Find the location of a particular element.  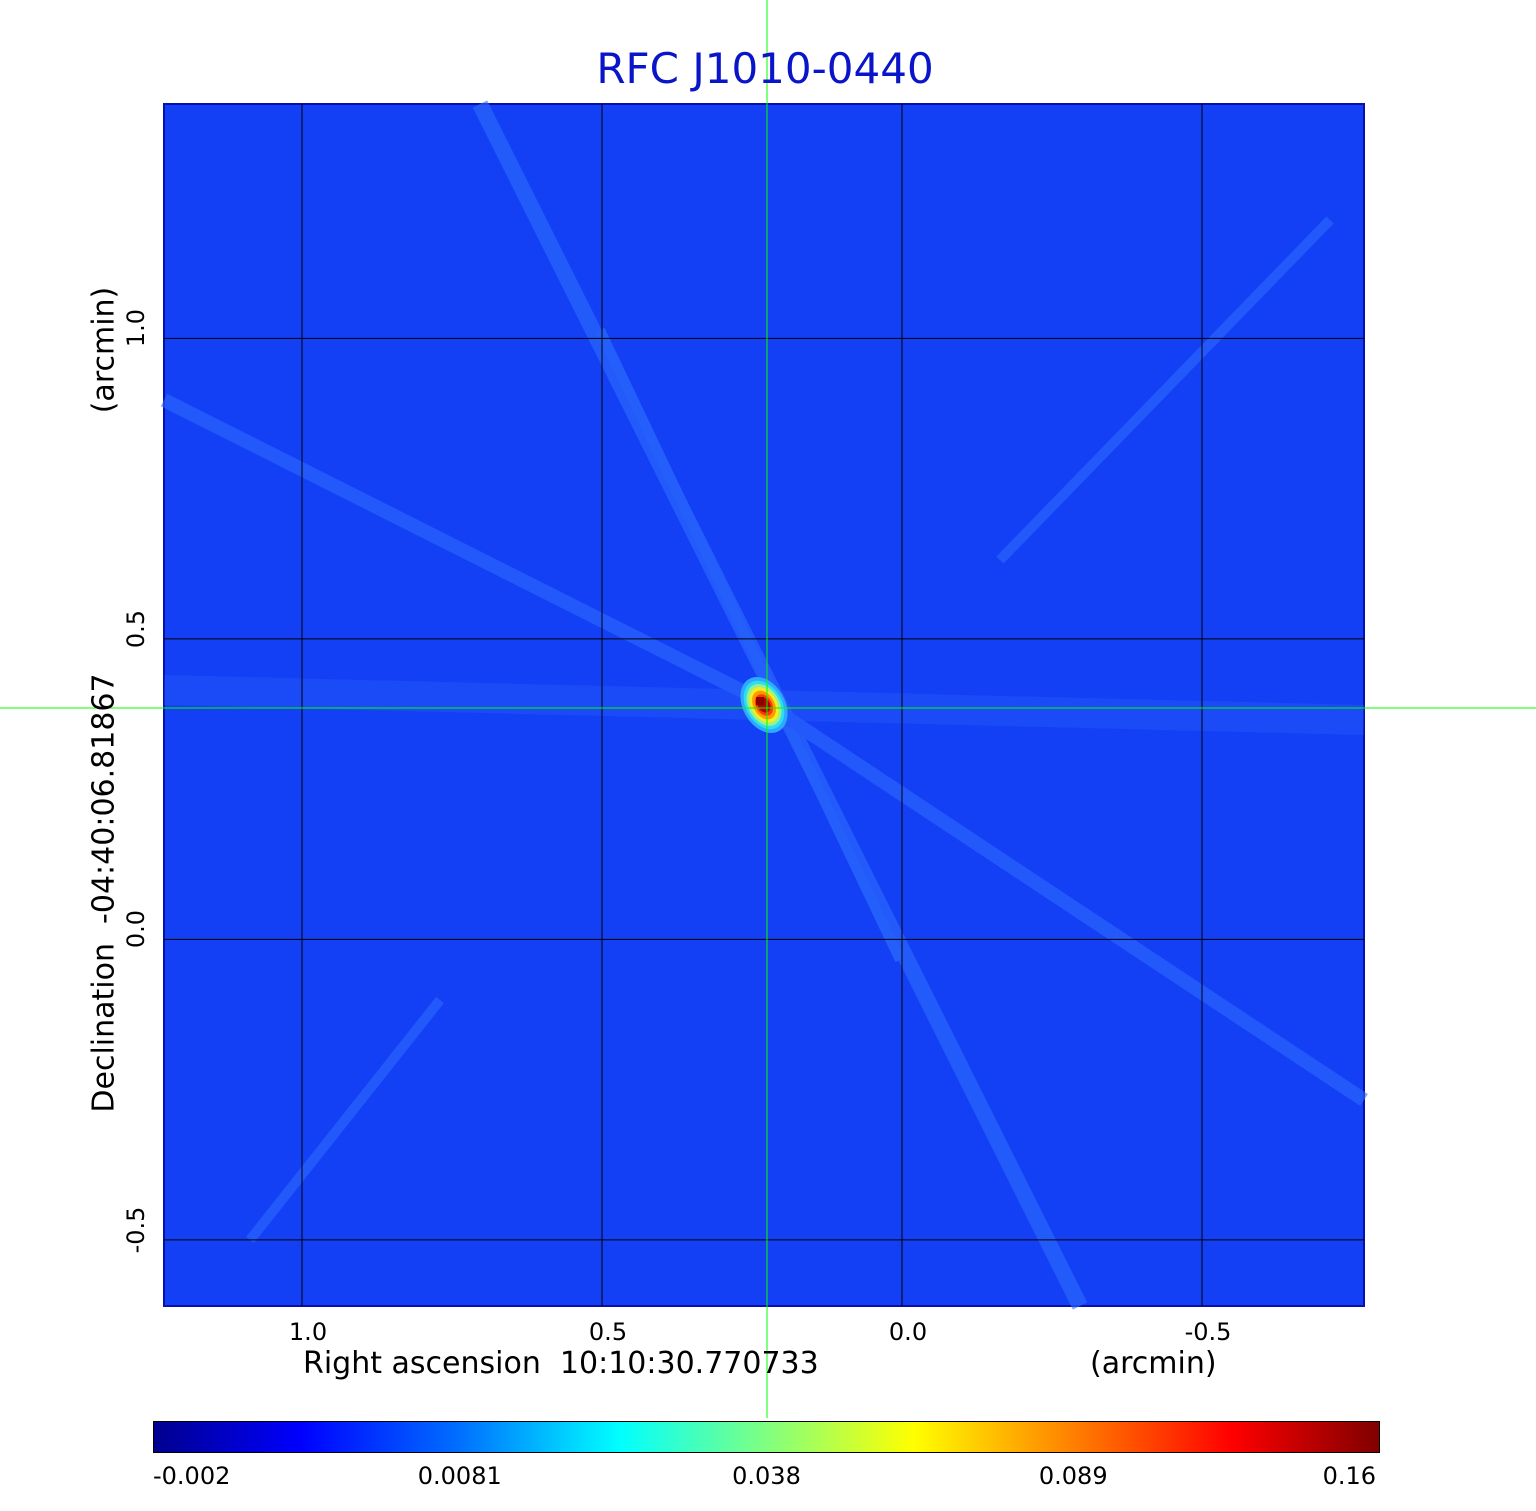

y-tick-label: 1.0 is located at coordinates (136, 328).